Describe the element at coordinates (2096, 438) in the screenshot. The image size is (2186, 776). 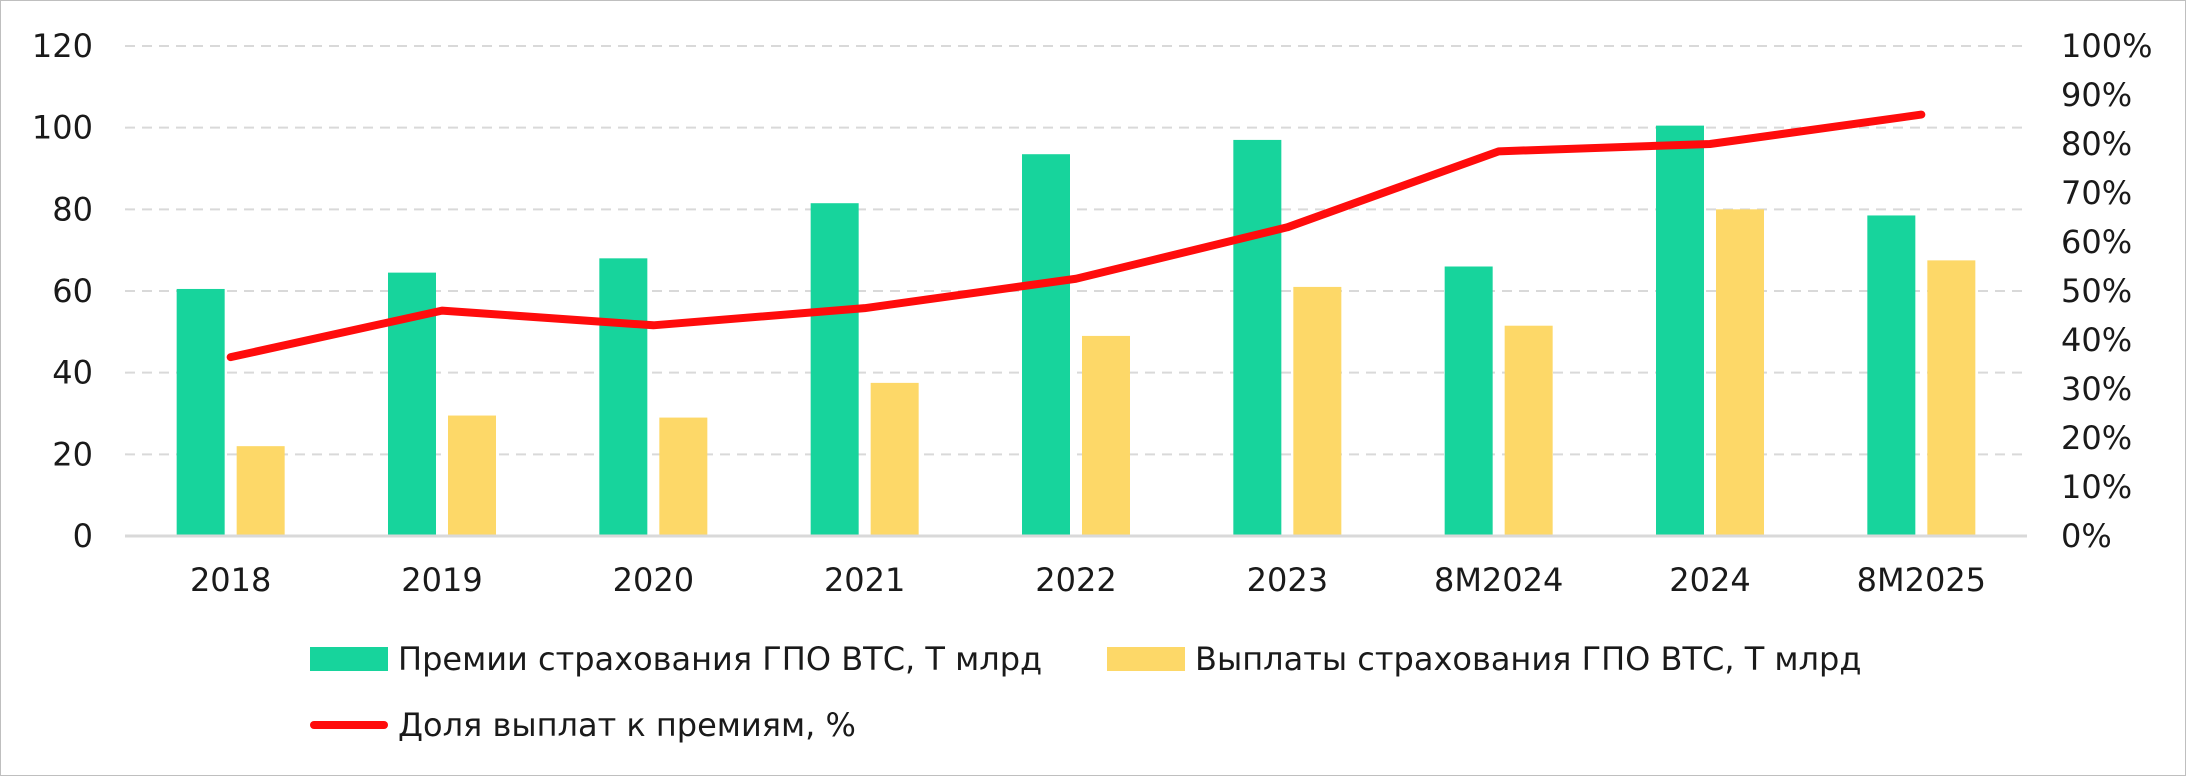
I see `y-right-tick-label: 20%` at that location.